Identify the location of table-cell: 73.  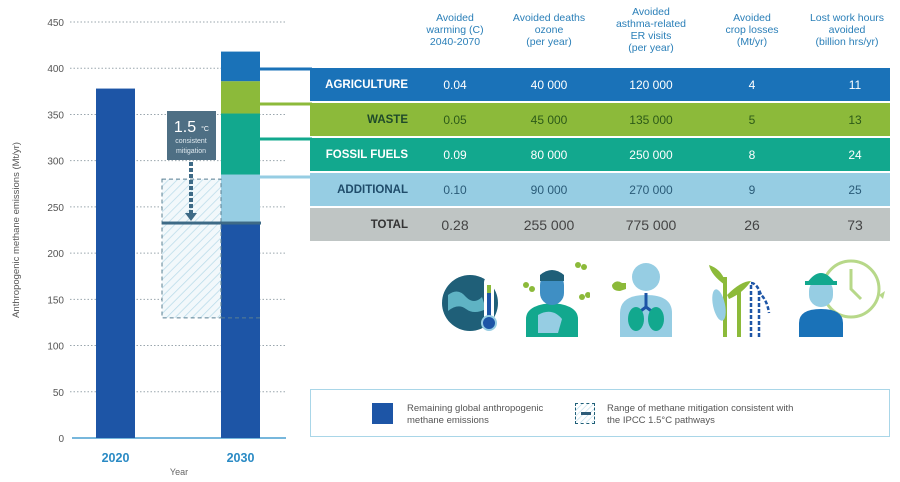
(855, 224).